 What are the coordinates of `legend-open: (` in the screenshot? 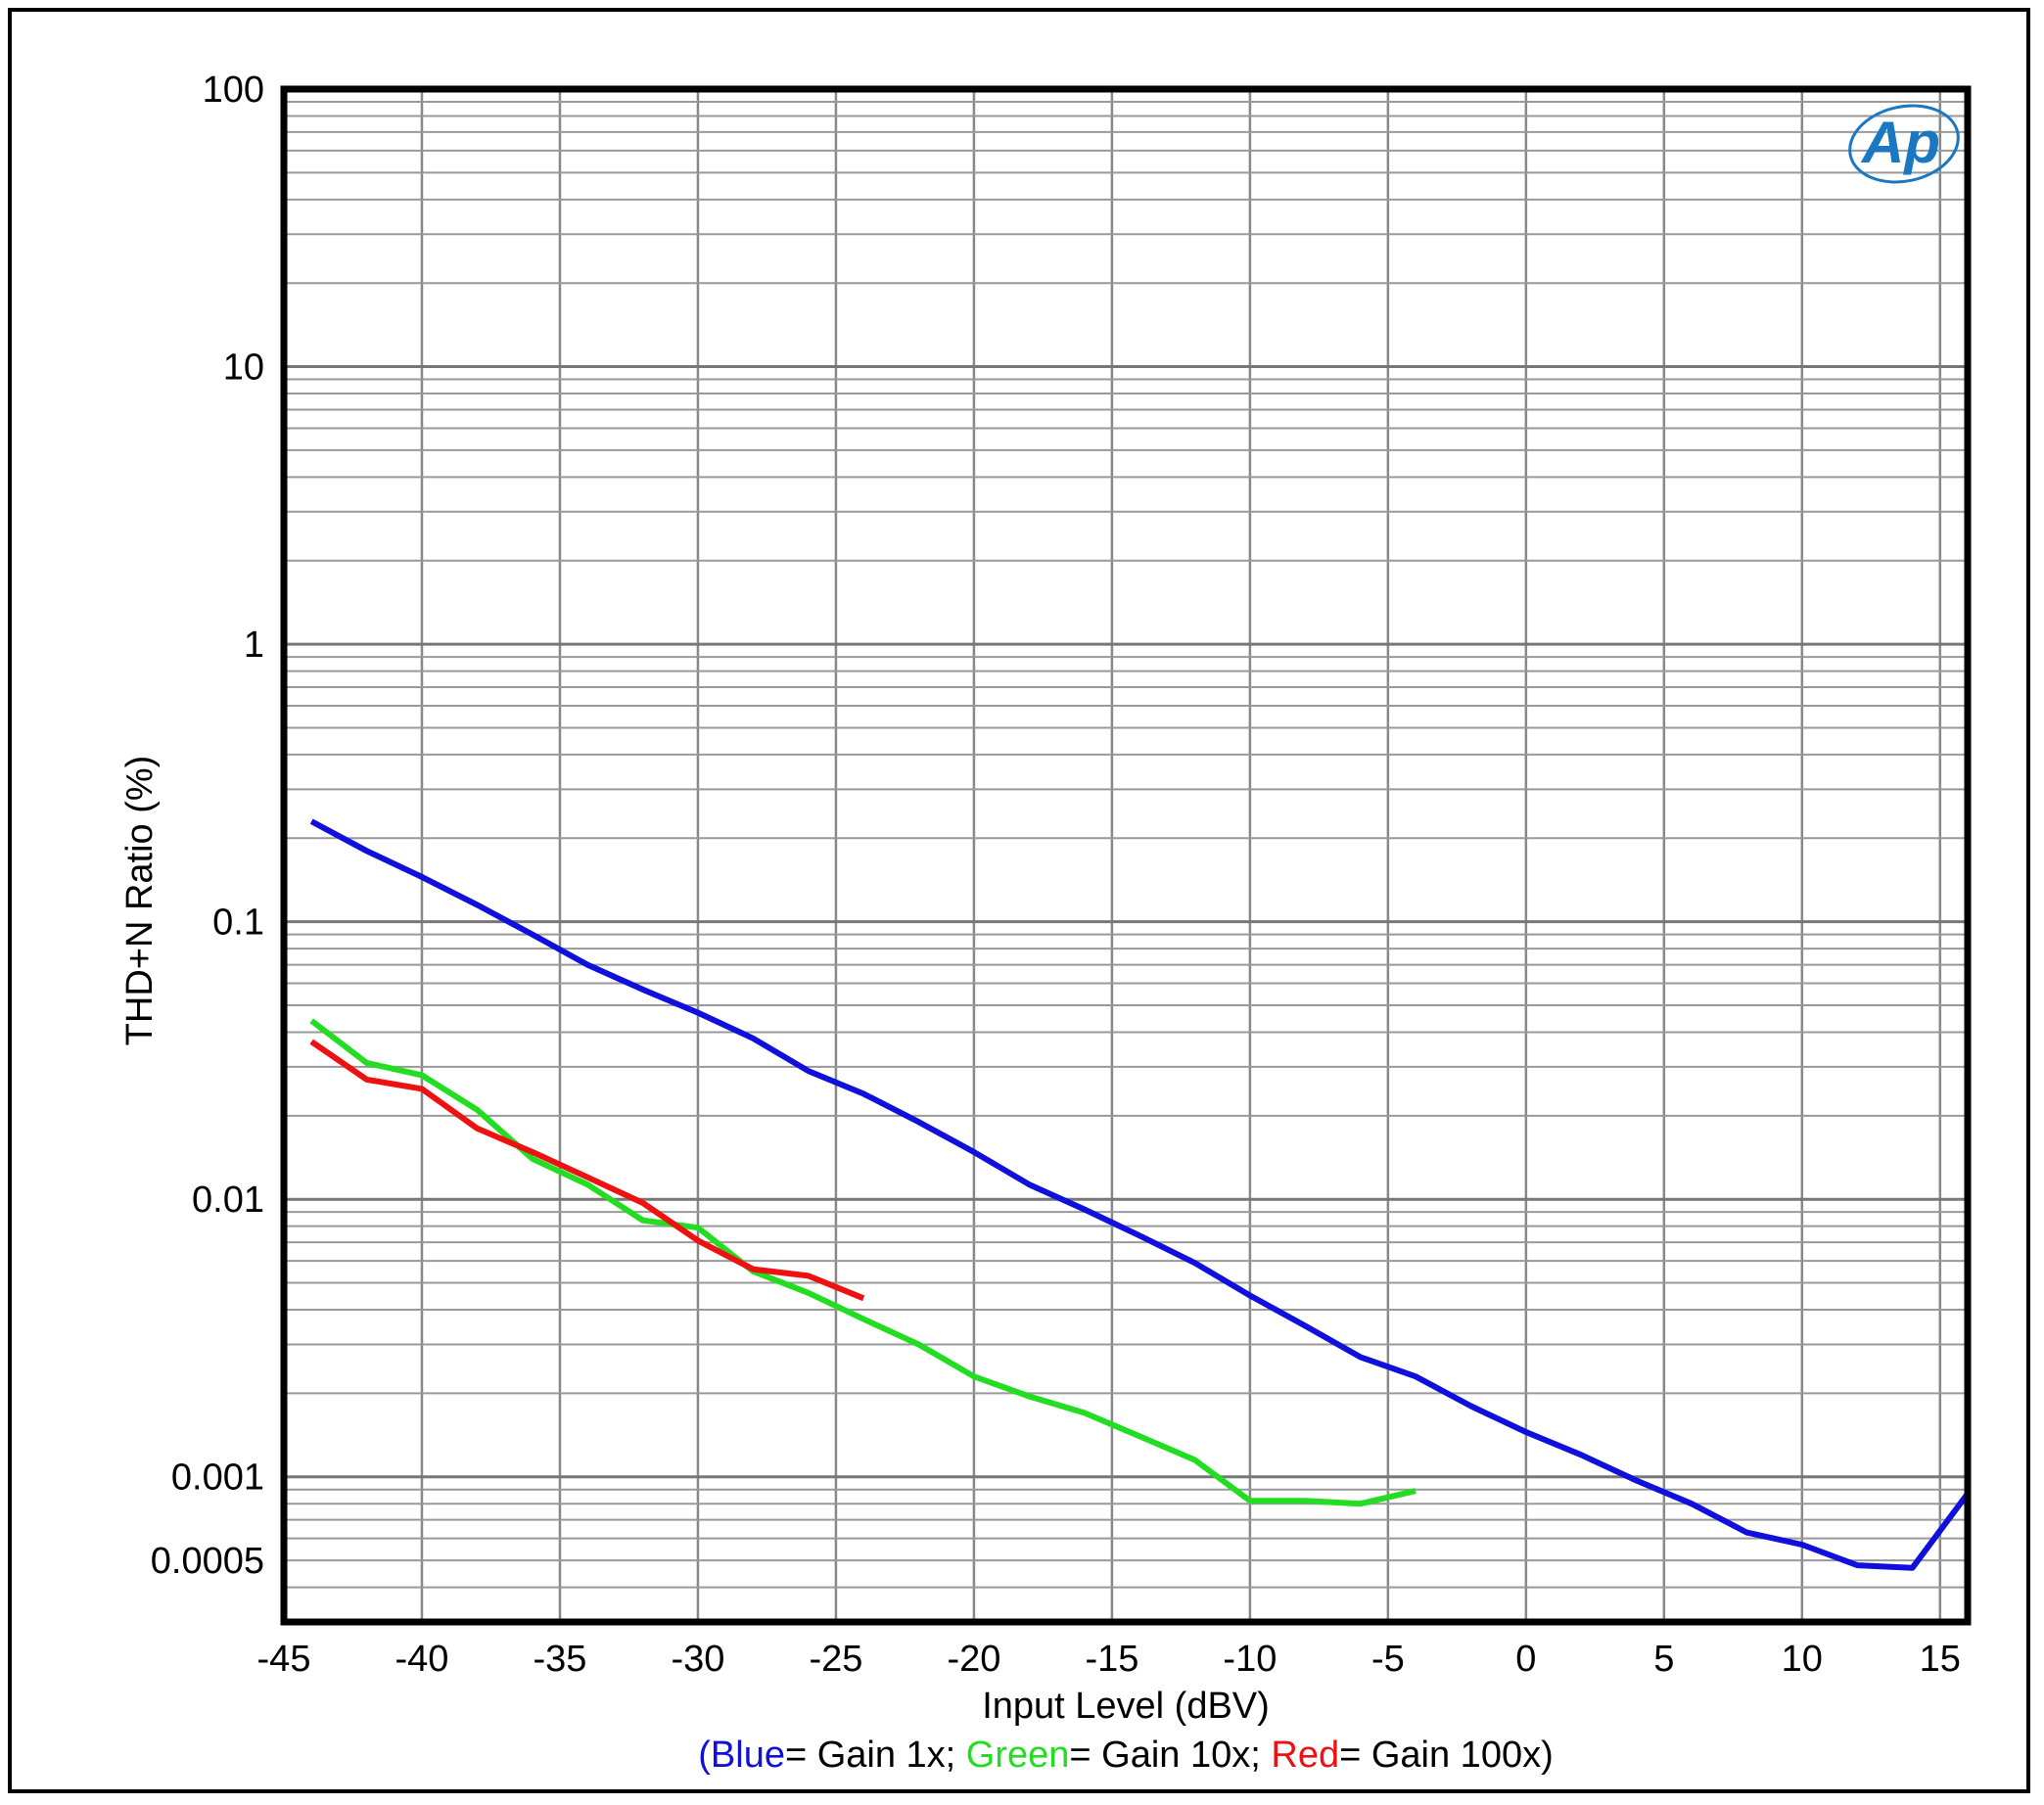 It's located at (705, 1755).